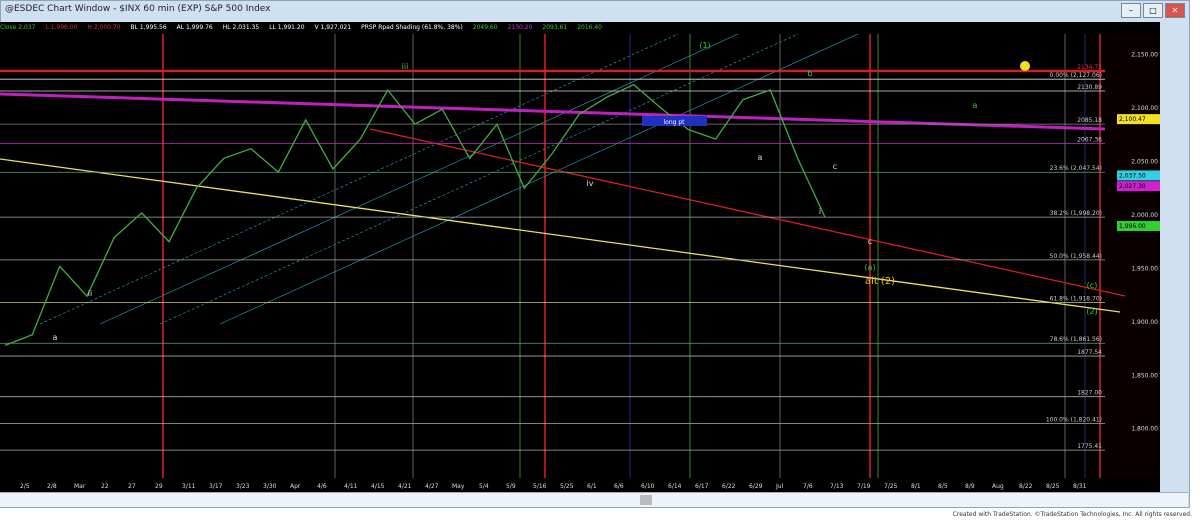  I want to click on x-tick-label: 4/21, so click(405, 486).